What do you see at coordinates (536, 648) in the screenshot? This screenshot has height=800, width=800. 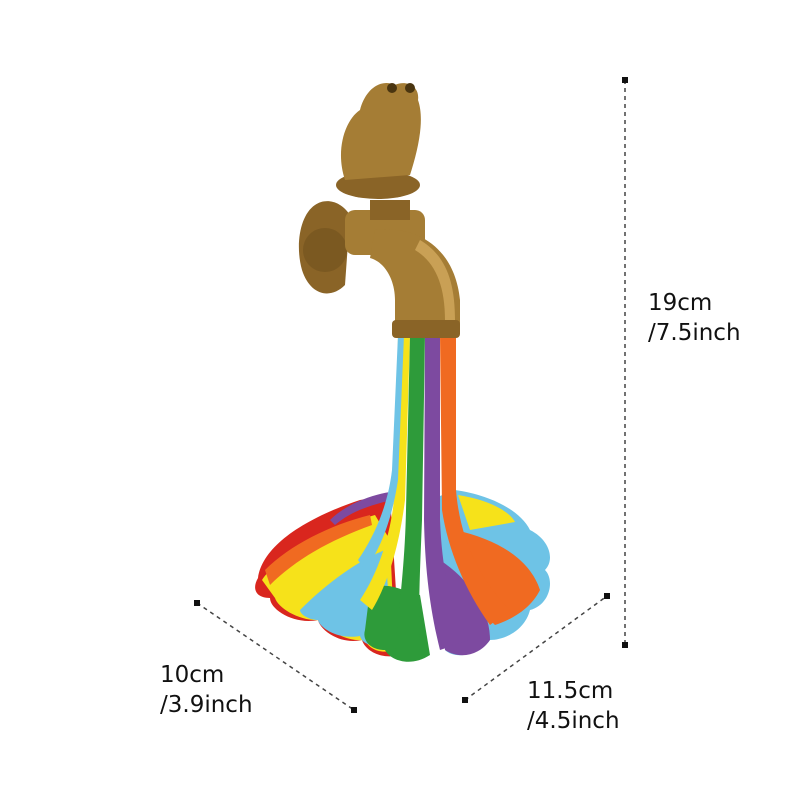 I see `depth-dimension-line` at bounding box center [536, 648].